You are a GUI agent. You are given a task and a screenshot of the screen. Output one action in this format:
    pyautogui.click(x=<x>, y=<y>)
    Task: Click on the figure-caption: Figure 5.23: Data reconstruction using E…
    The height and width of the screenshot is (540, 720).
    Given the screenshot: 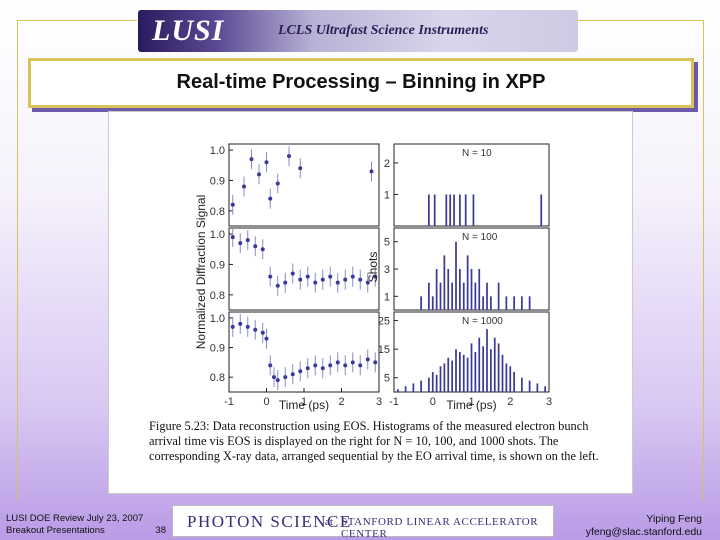 What is the action you would take?
    pyautogui.click(x=374, y=441)
    